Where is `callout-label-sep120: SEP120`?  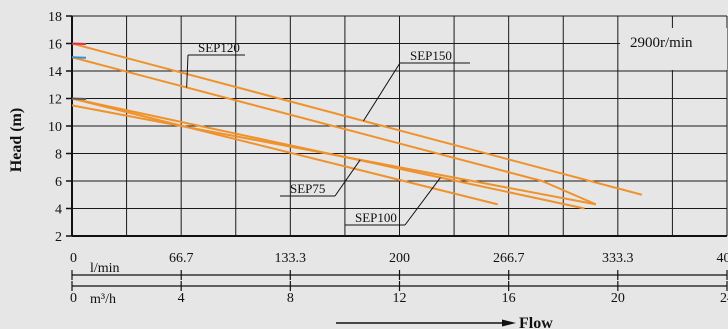
callout-label-sep120: SEP120 is located at coordinates (219, 47).